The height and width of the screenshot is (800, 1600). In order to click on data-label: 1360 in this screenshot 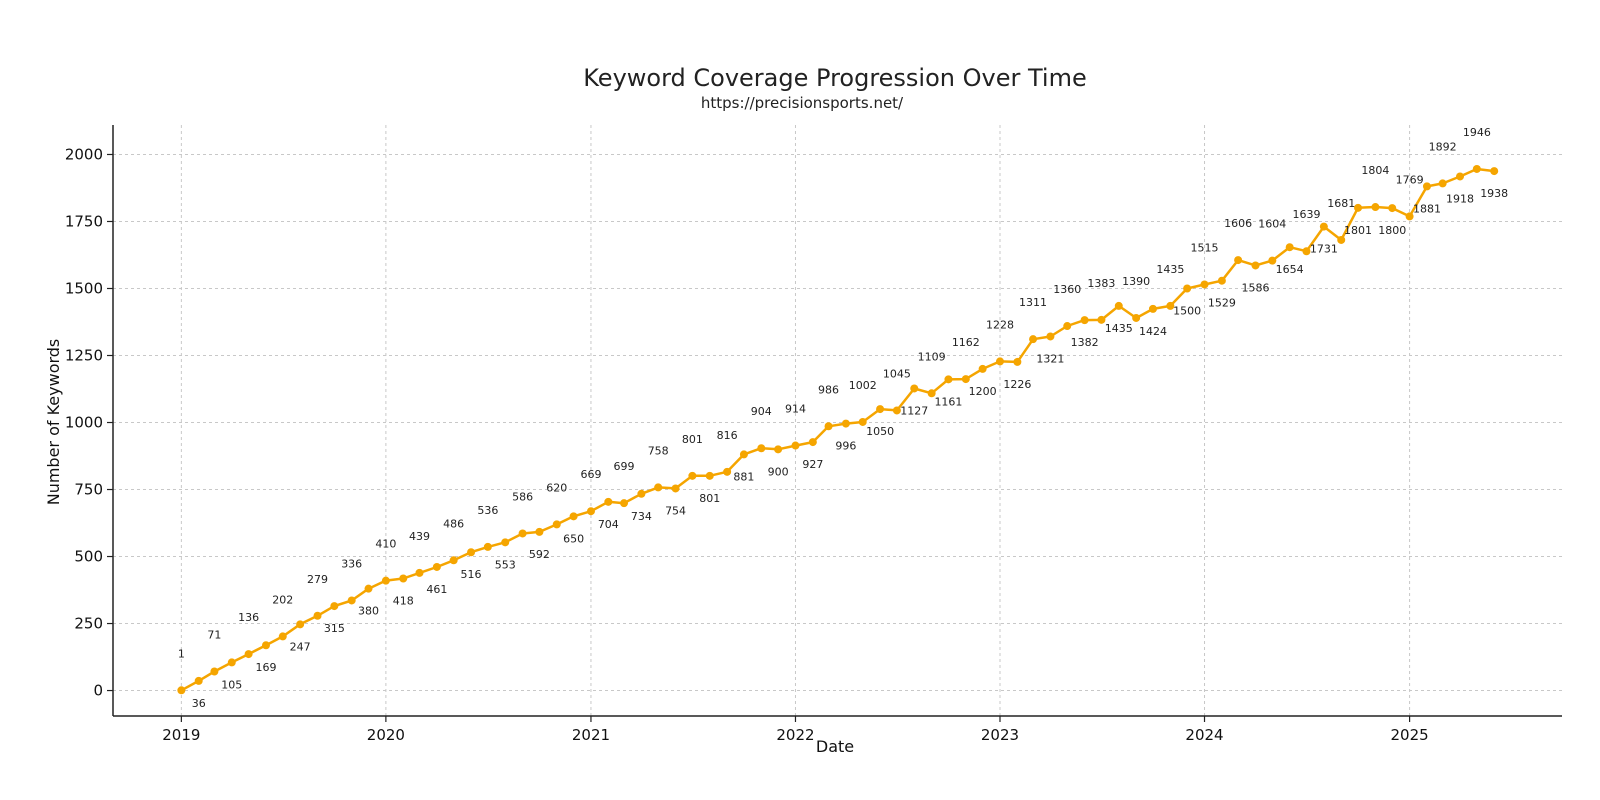, I will do `click(1067, 289)`.